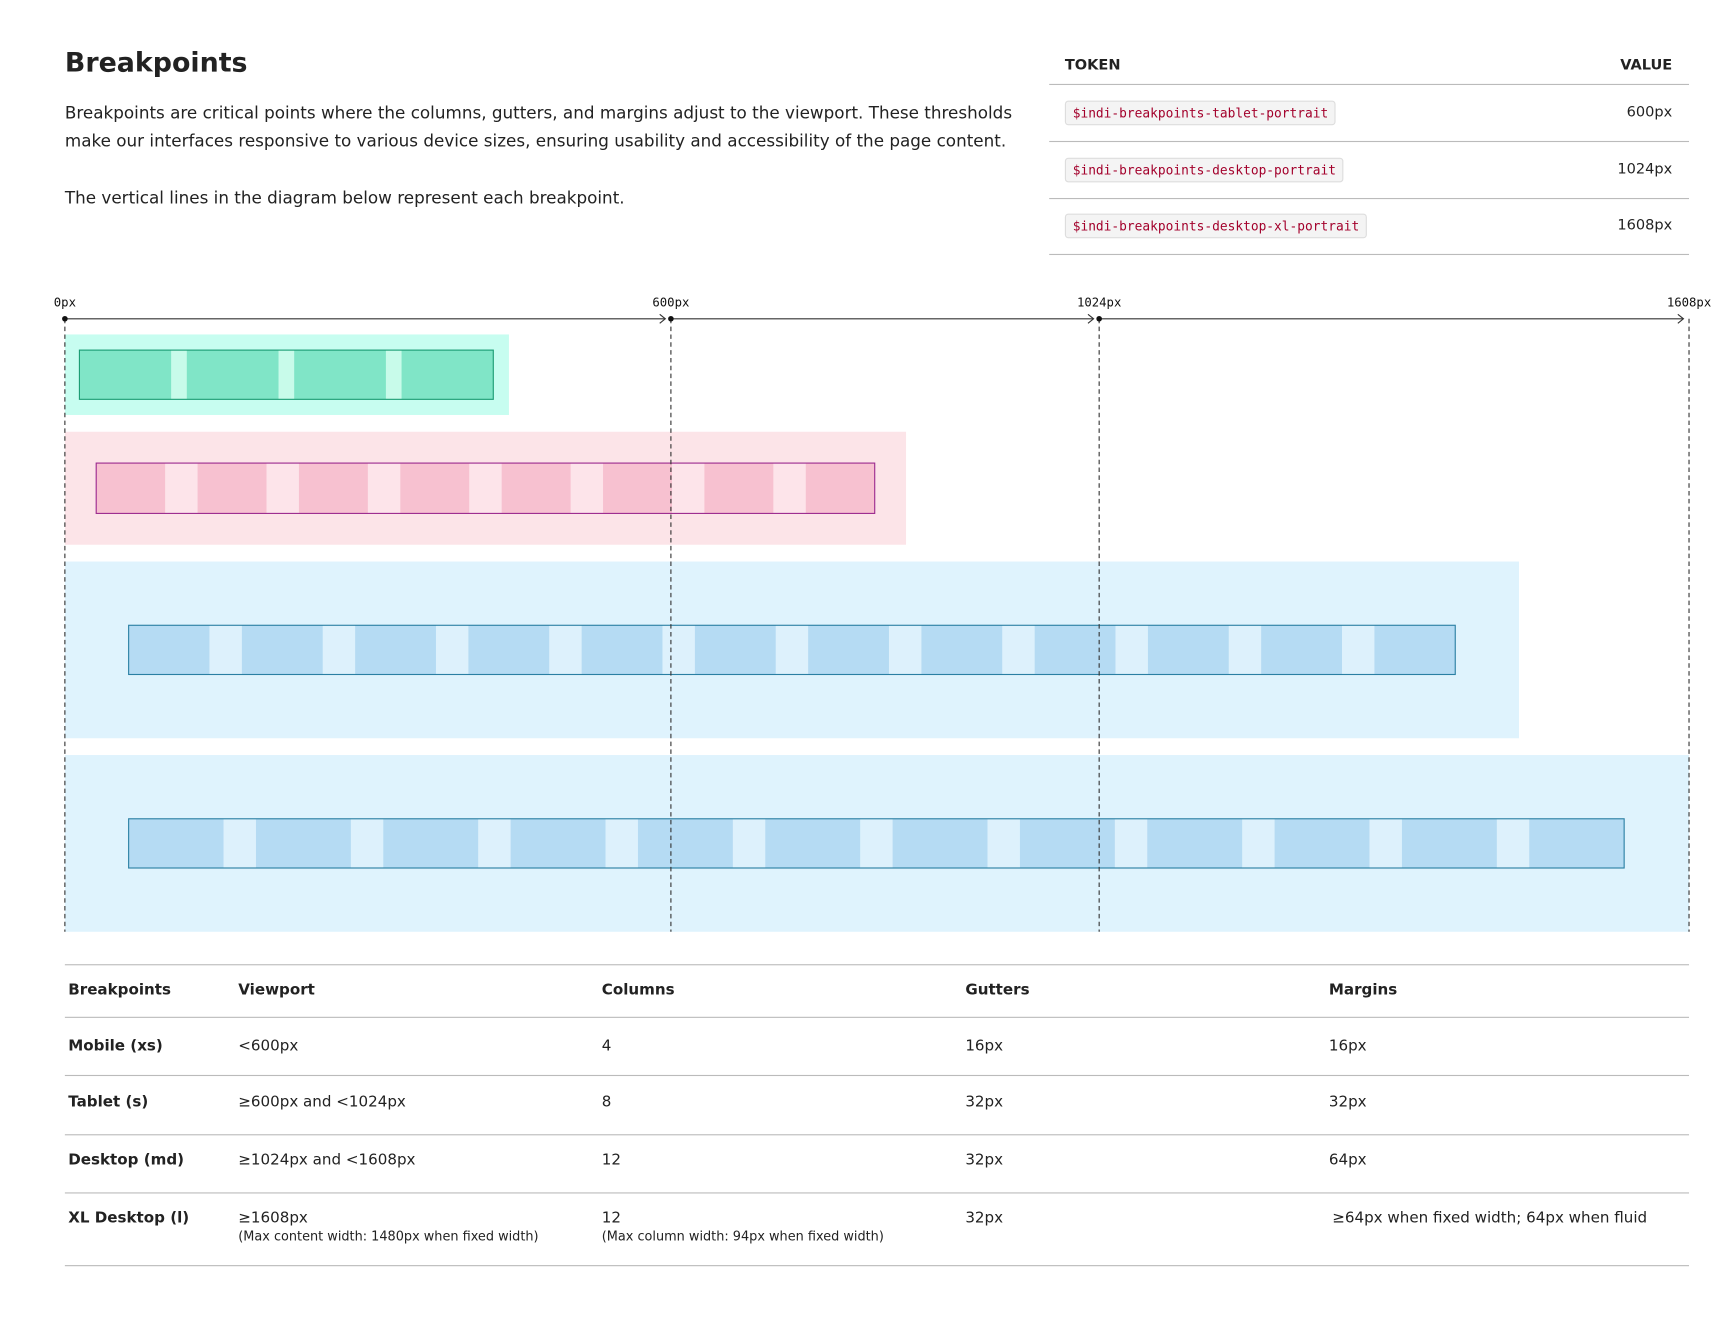 This screenshot has width=1736, height=1318. Describe the element at coordinates (1490, 1218) in the screenshot. I see `table-cell: ≥64px when fixed width; 64px when fluid` at that location.